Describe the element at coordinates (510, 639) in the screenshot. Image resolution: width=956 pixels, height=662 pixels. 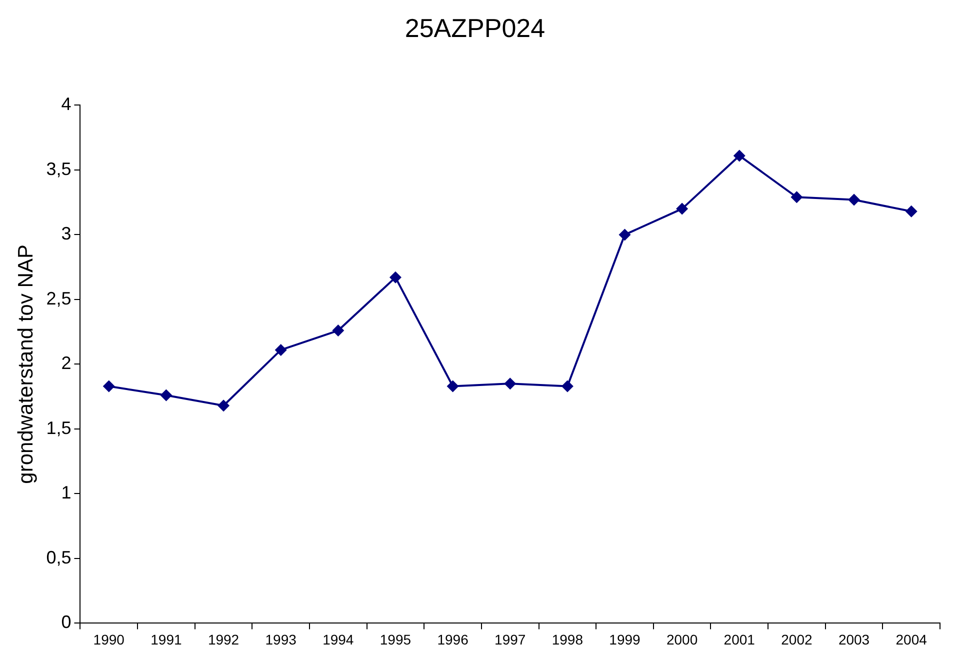
I see `x-tick-label: 1997` at that location.